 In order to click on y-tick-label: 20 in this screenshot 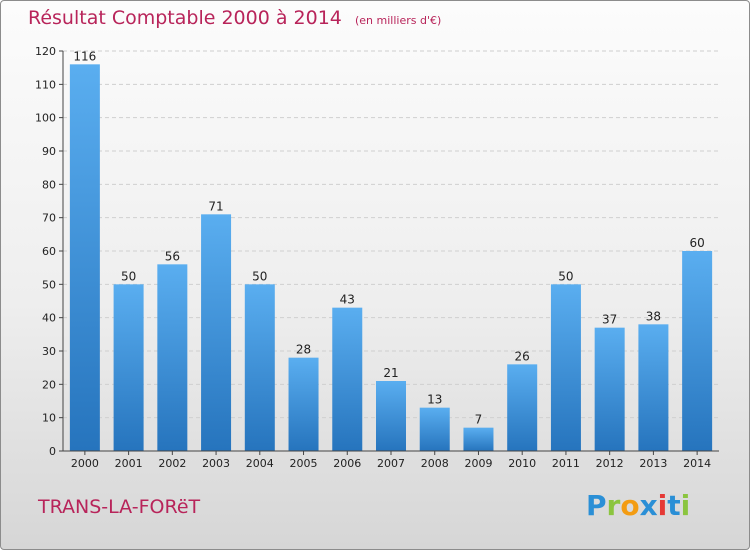, I will do `click(49, 384)`.